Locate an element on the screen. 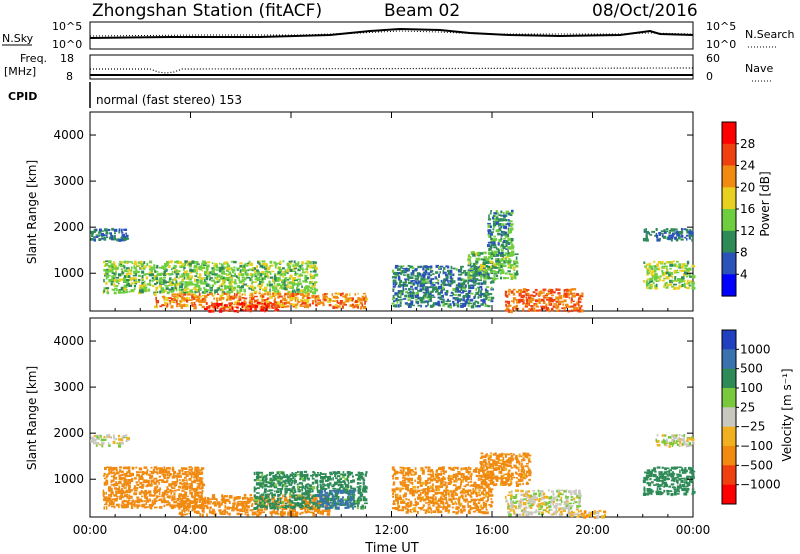 The width and height of the screenshot is (800, 554). data-region is located at coordinates (242, 307).